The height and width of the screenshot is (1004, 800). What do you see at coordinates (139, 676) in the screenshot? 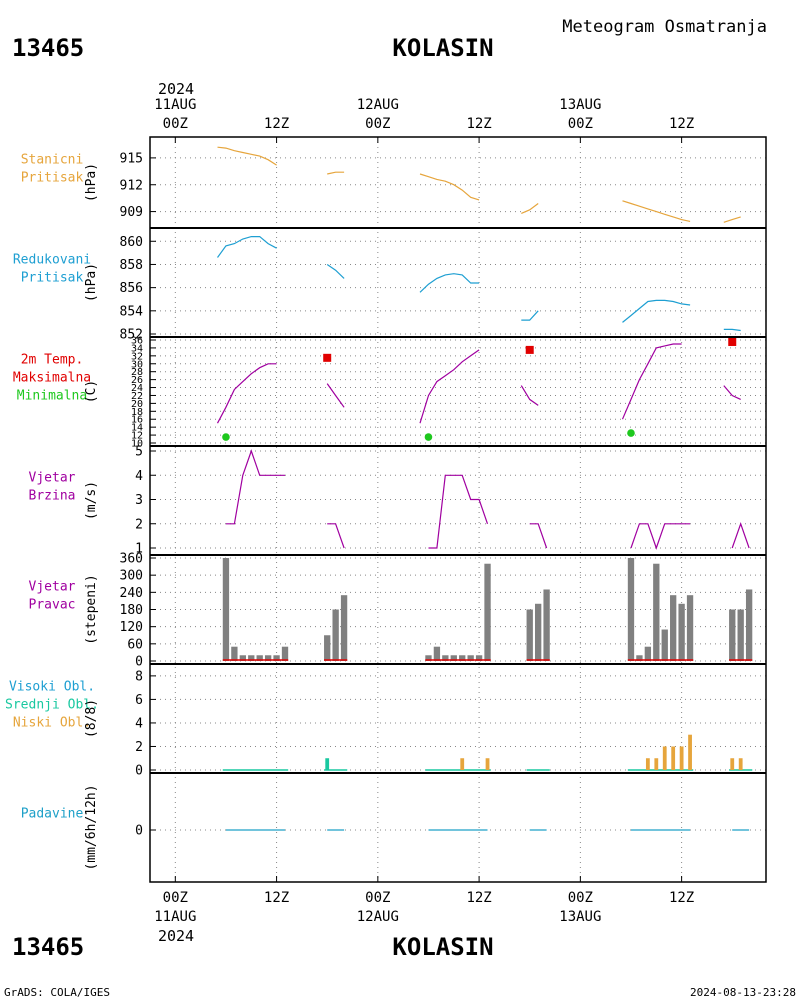
I see `y-tick-label: 8` at bounding box center [139, 676].